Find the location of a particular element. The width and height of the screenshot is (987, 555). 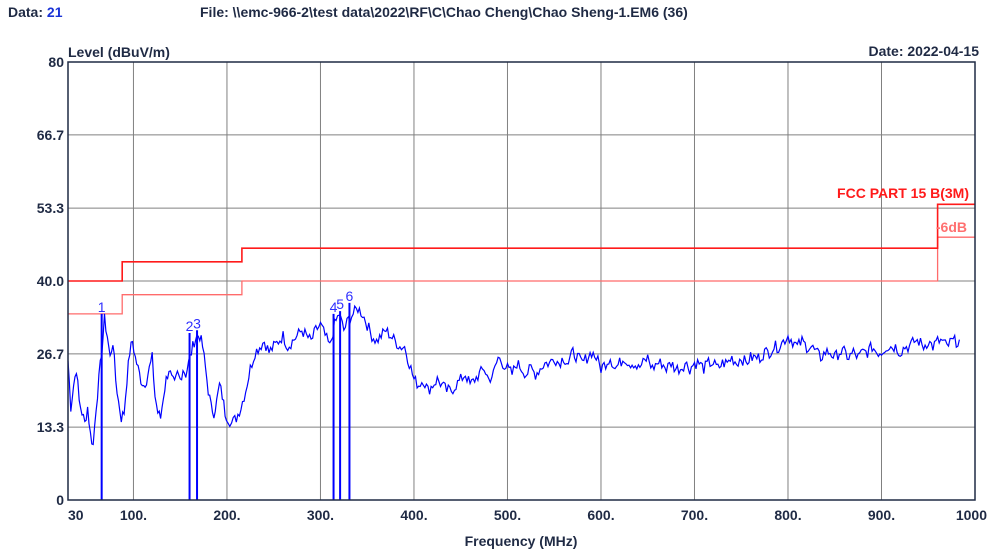

markers: 1 2 3 456 is located at coordinates (226, 394).